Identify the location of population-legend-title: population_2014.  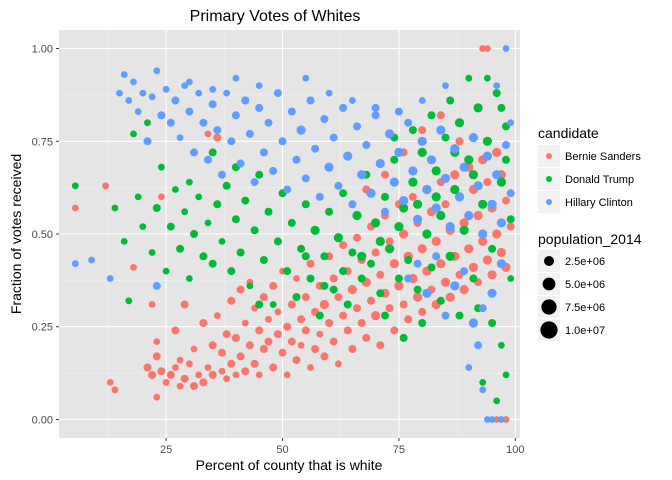
(590, 239).